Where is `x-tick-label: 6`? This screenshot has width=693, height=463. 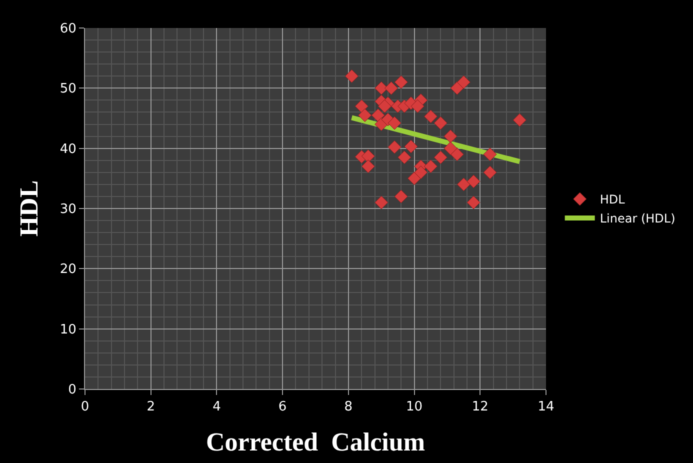
x-tick-label: 6 is located at coordinates (282, 407).